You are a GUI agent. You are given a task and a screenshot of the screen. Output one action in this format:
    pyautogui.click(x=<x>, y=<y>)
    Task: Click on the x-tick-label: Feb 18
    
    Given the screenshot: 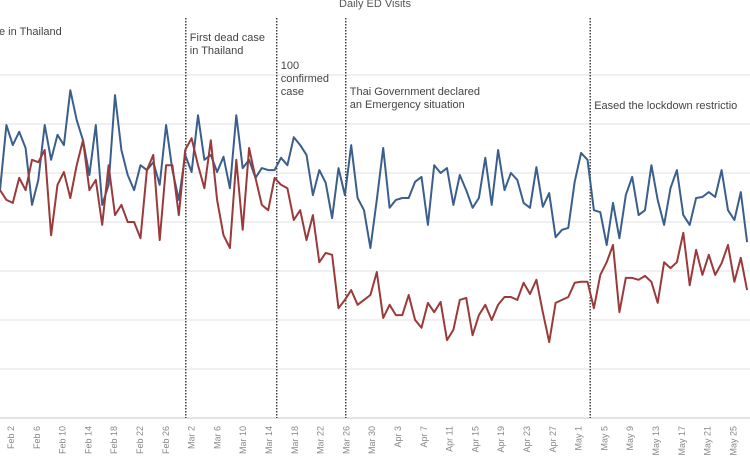 What is the action you would take?
    pyautogui.click(x=114, y=440)
    